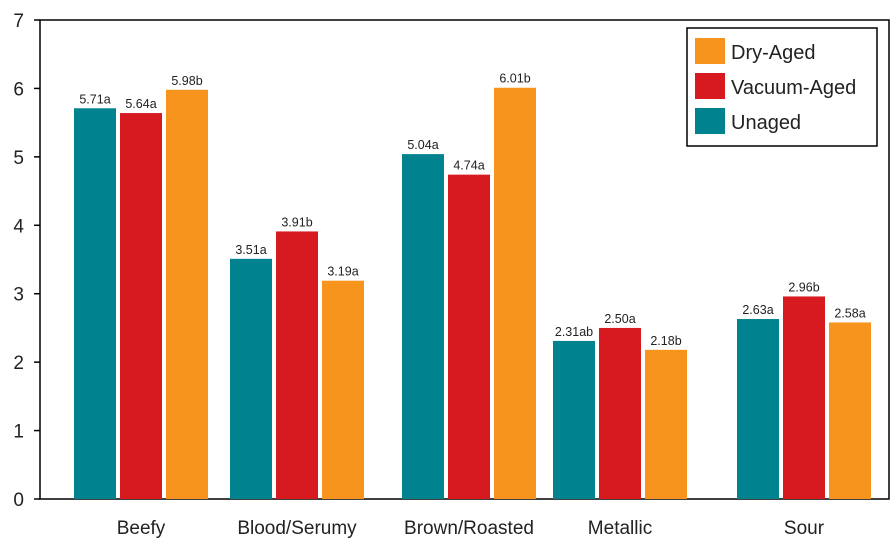  What do you see at coordinates (468, 166) in the screenshot?
I see `bar-value-label: 4.74a` at bounding box center [468, 166].